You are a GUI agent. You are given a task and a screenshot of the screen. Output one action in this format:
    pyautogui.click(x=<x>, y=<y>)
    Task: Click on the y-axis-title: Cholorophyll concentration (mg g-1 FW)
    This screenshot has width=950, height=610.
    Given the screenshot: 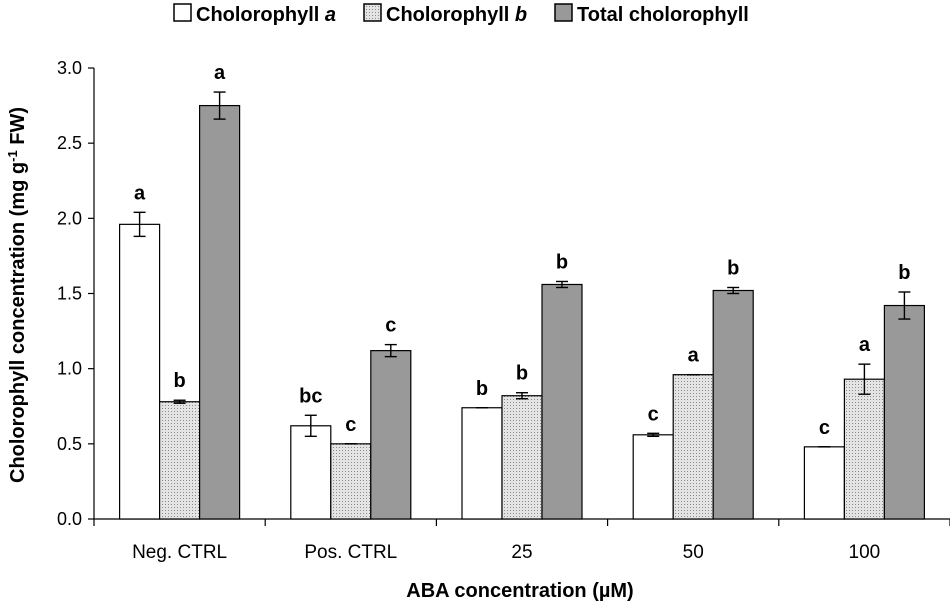 What is the action you would take?
    pyautogui.click(x=17, y=295)
    